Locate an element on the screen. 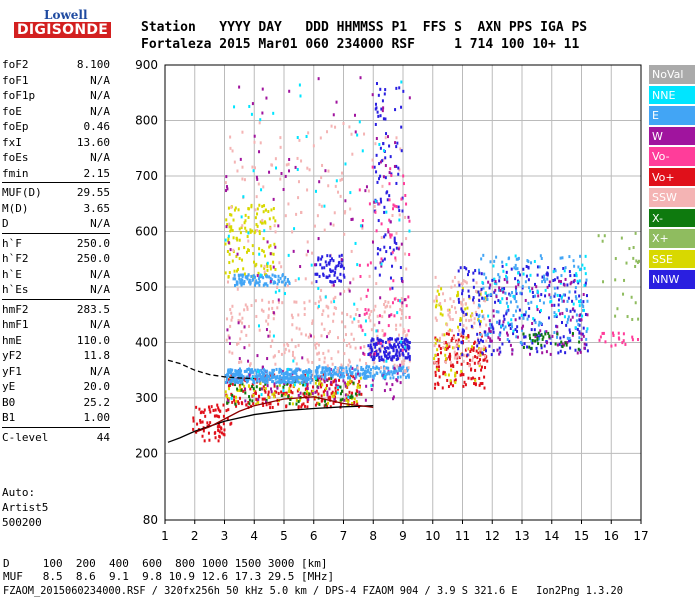 Image resolution: width=700 pixels, height=600 pixels. param-name: foF1p is located at coordinates (19, 95).